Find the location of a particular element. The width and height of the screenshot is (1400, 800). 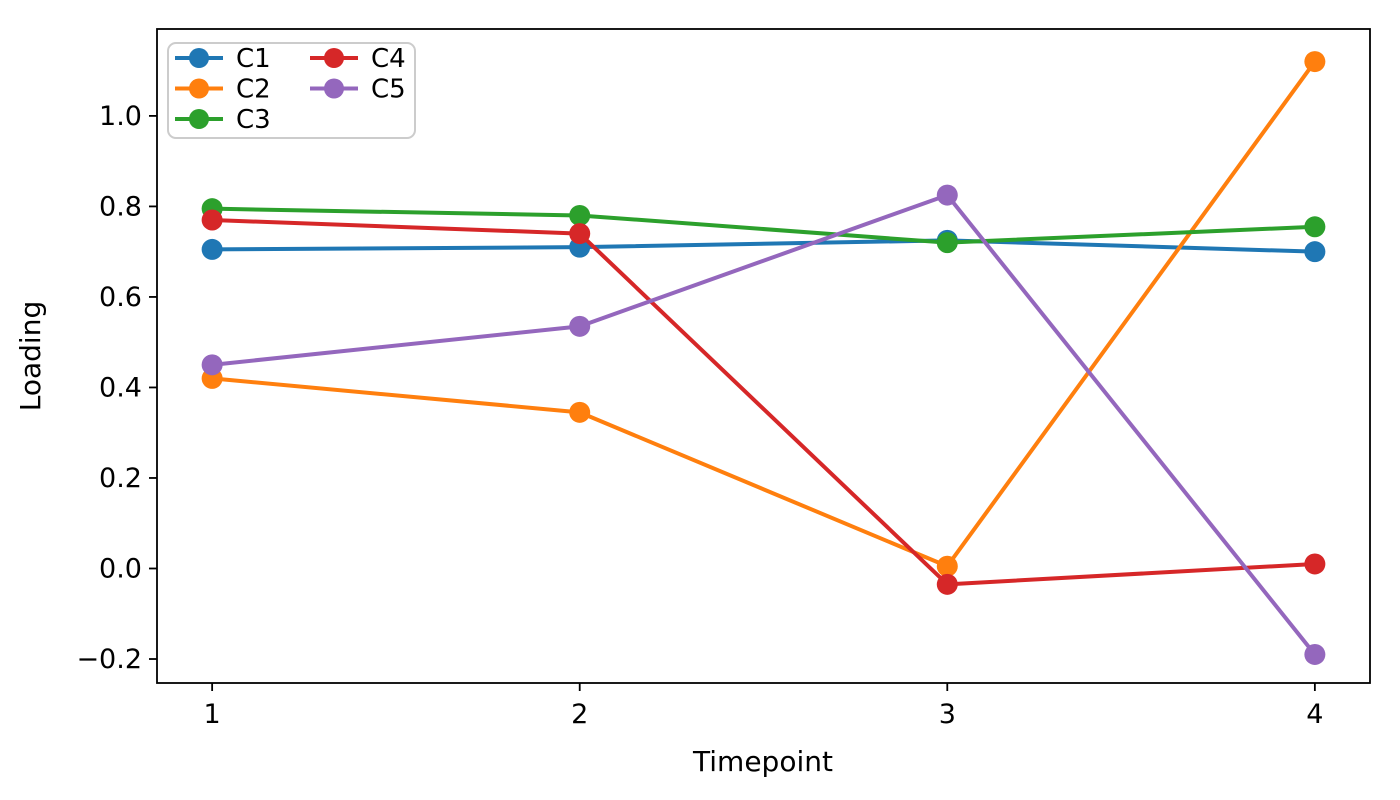

legend-marker-C4 is located at coordinates (334, 58).